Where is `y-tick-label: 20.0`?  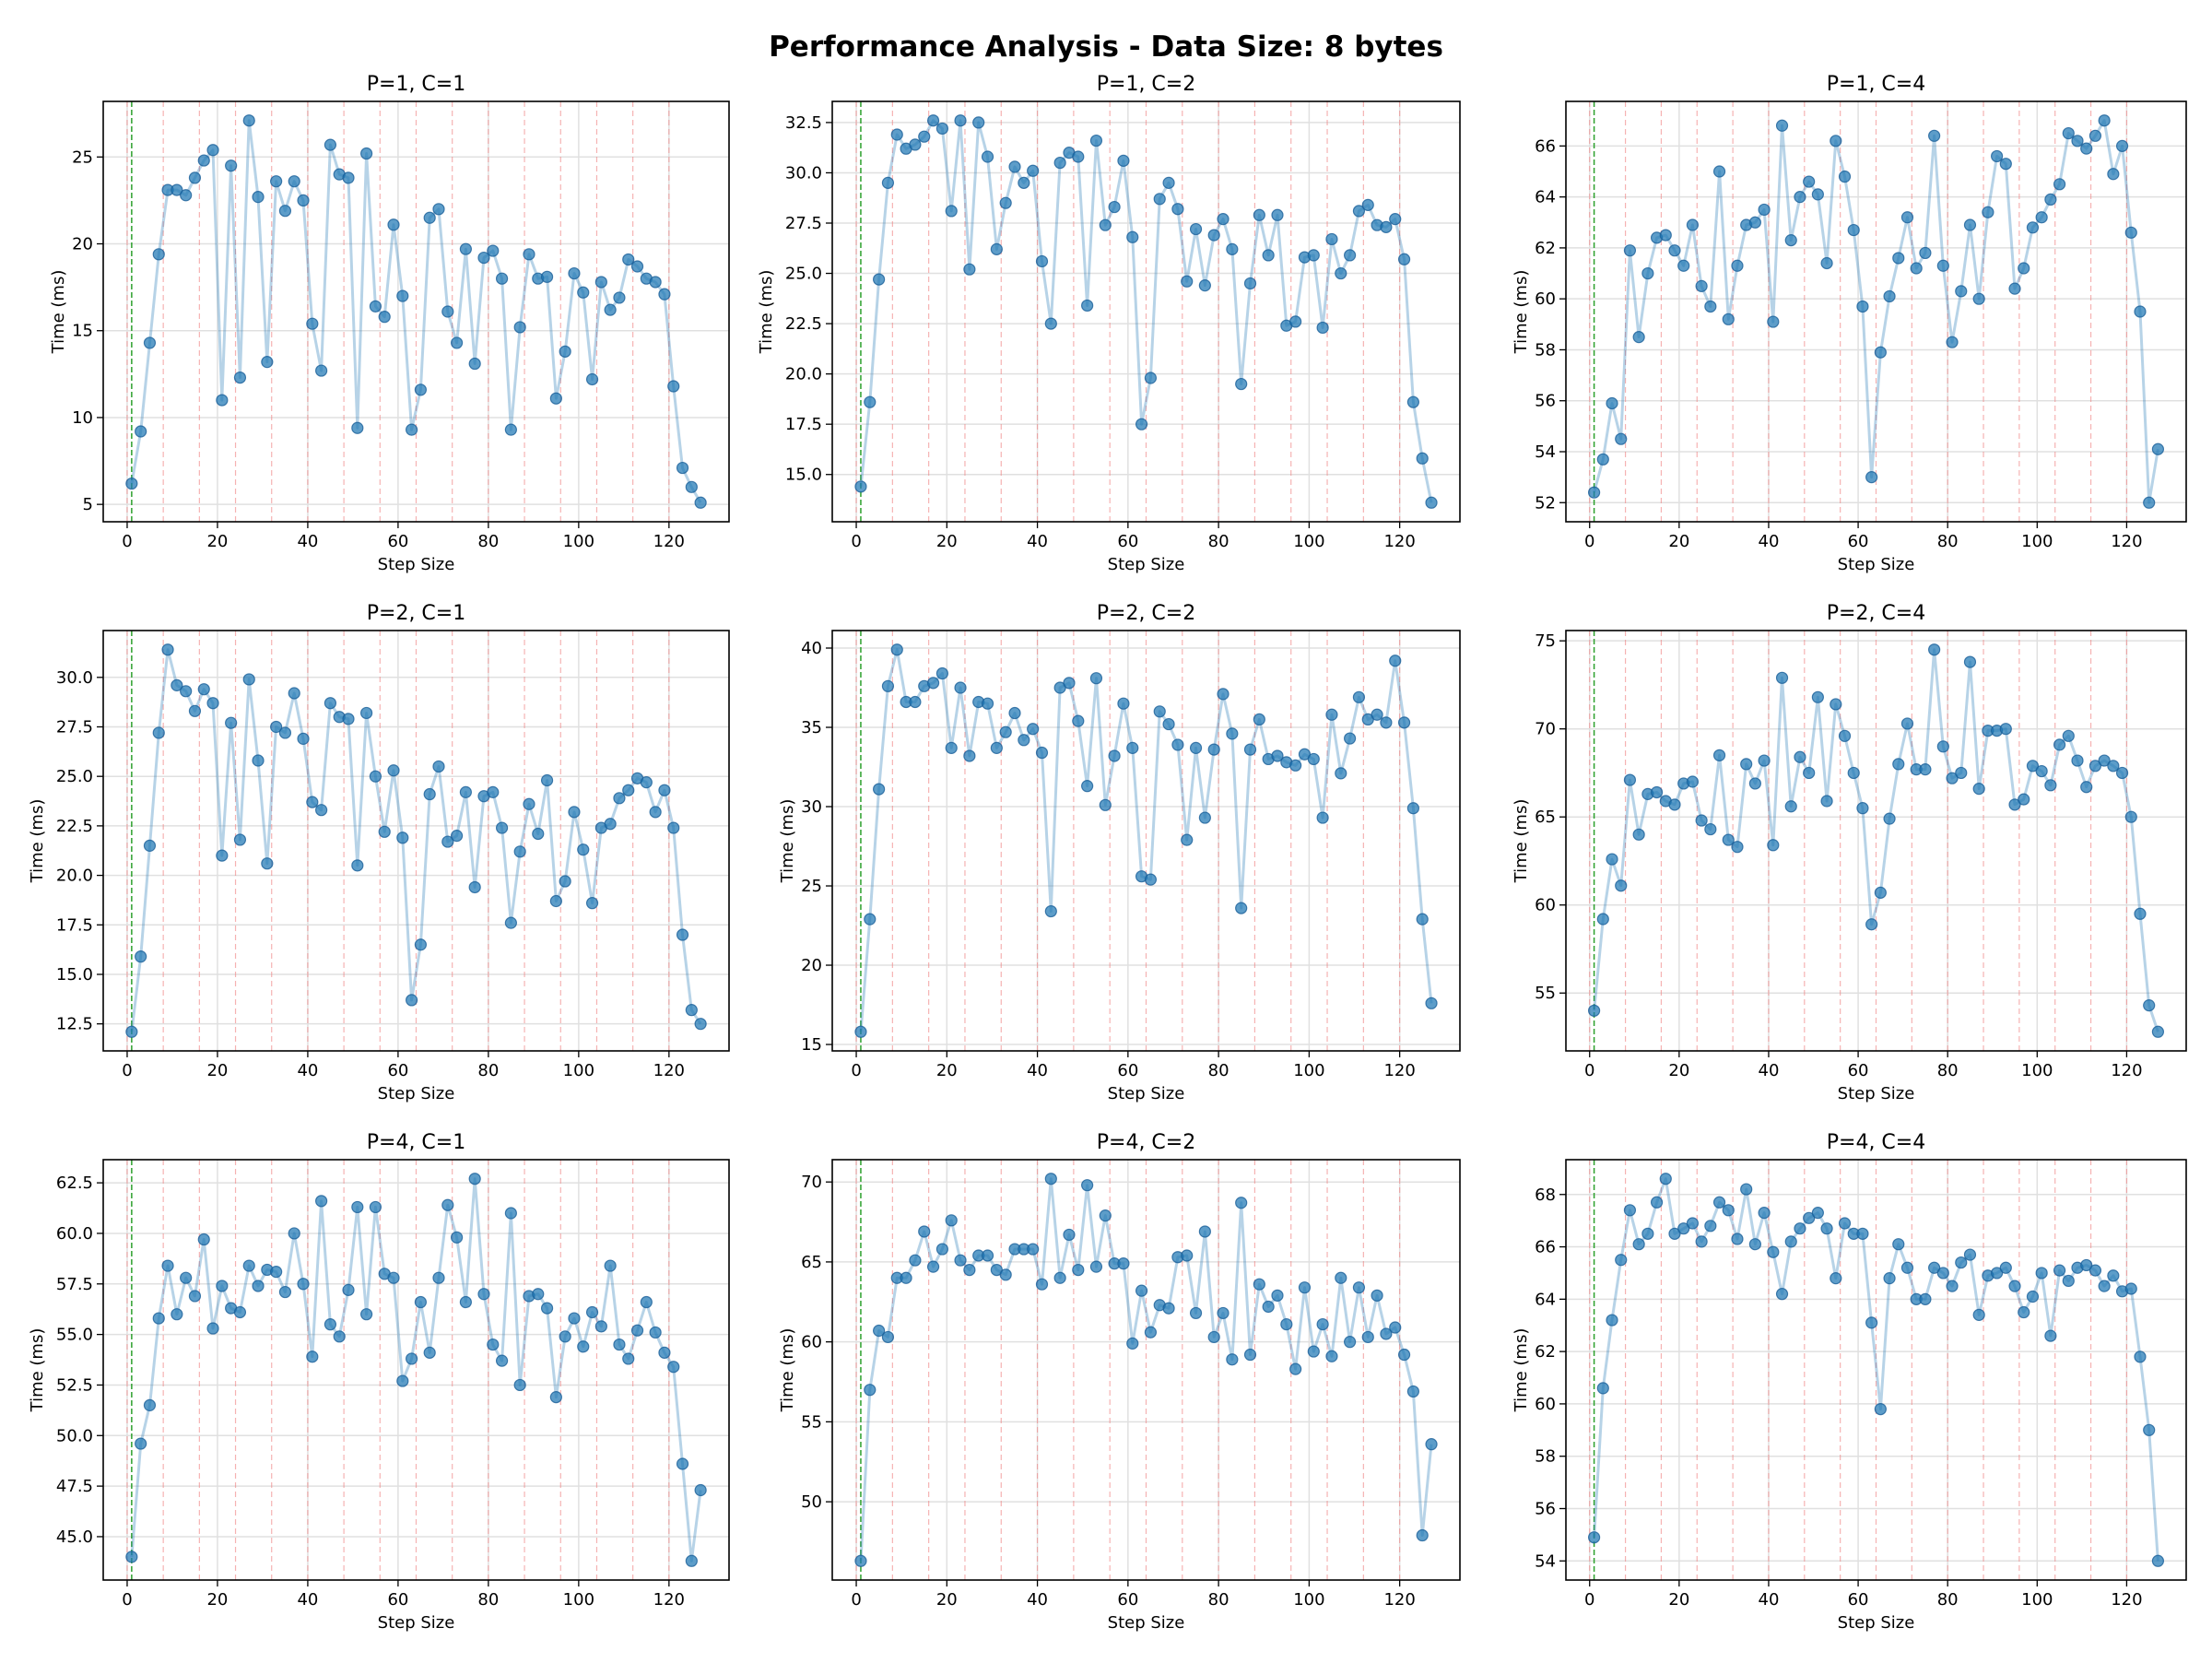
y-tick-label: 20.0 is located at coordinates (803, 374).